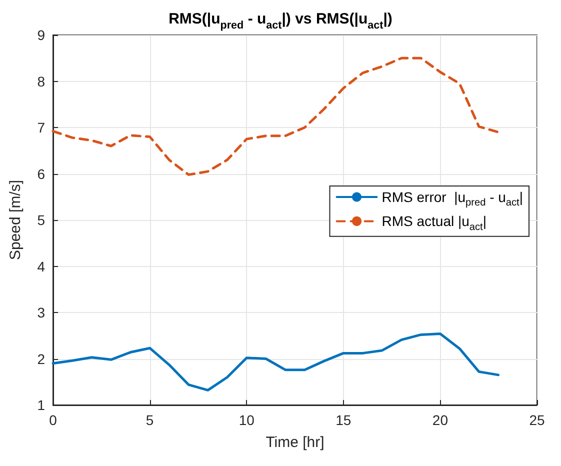 The width and height of the screenshot is (561, 466). I want to click on x-tick-label: 25, so click(537, 420).